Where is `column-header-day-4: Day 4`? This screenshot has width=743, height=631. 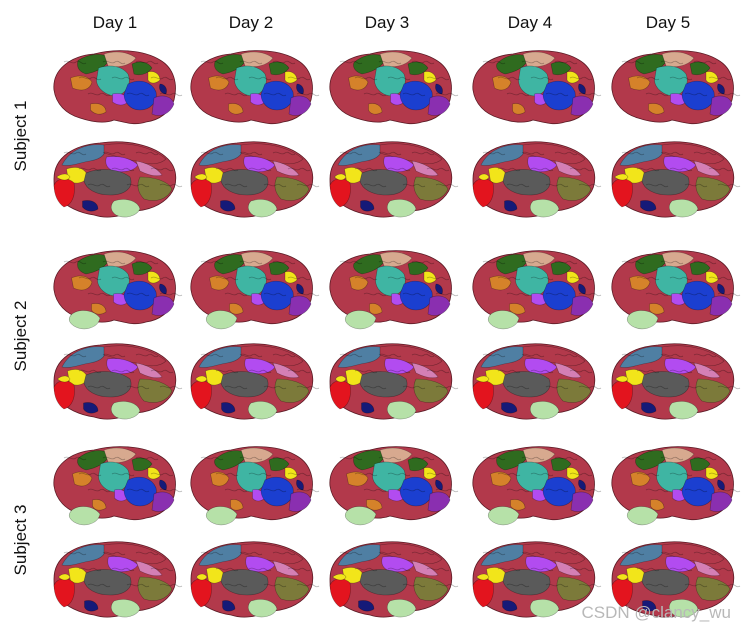
column-header-day-4: Day 4 is located at coordinates (530, 22).